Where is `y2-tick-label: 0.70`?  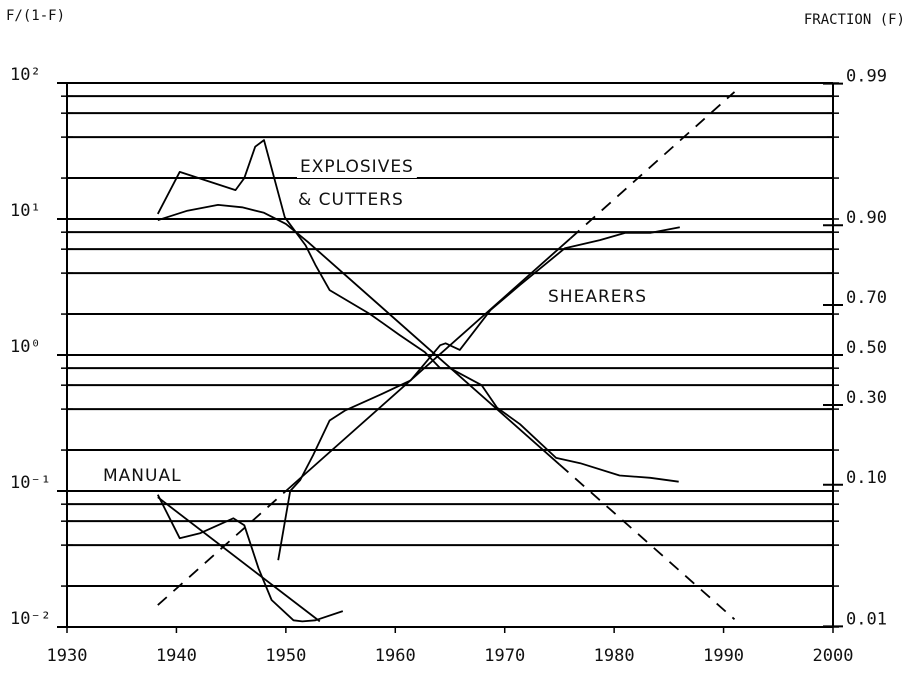 y2-tick-label: 0.70 is located at coordinates (866, 298).